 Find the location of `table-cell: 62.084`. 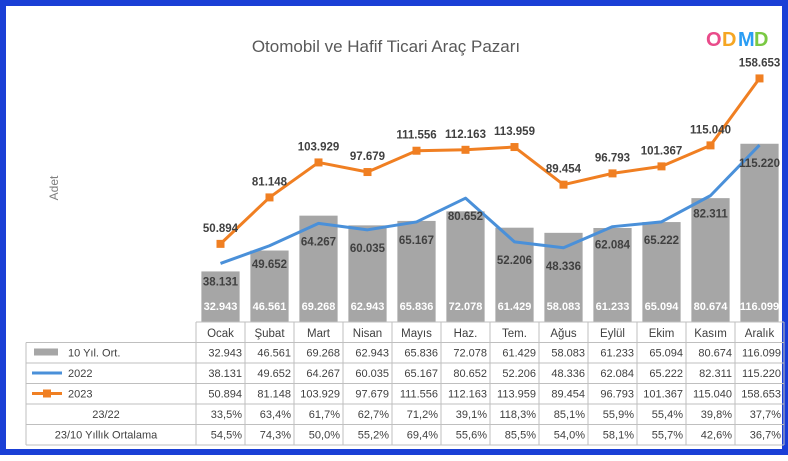

table-cell: 62.084 is located at coordinates (617, 374).